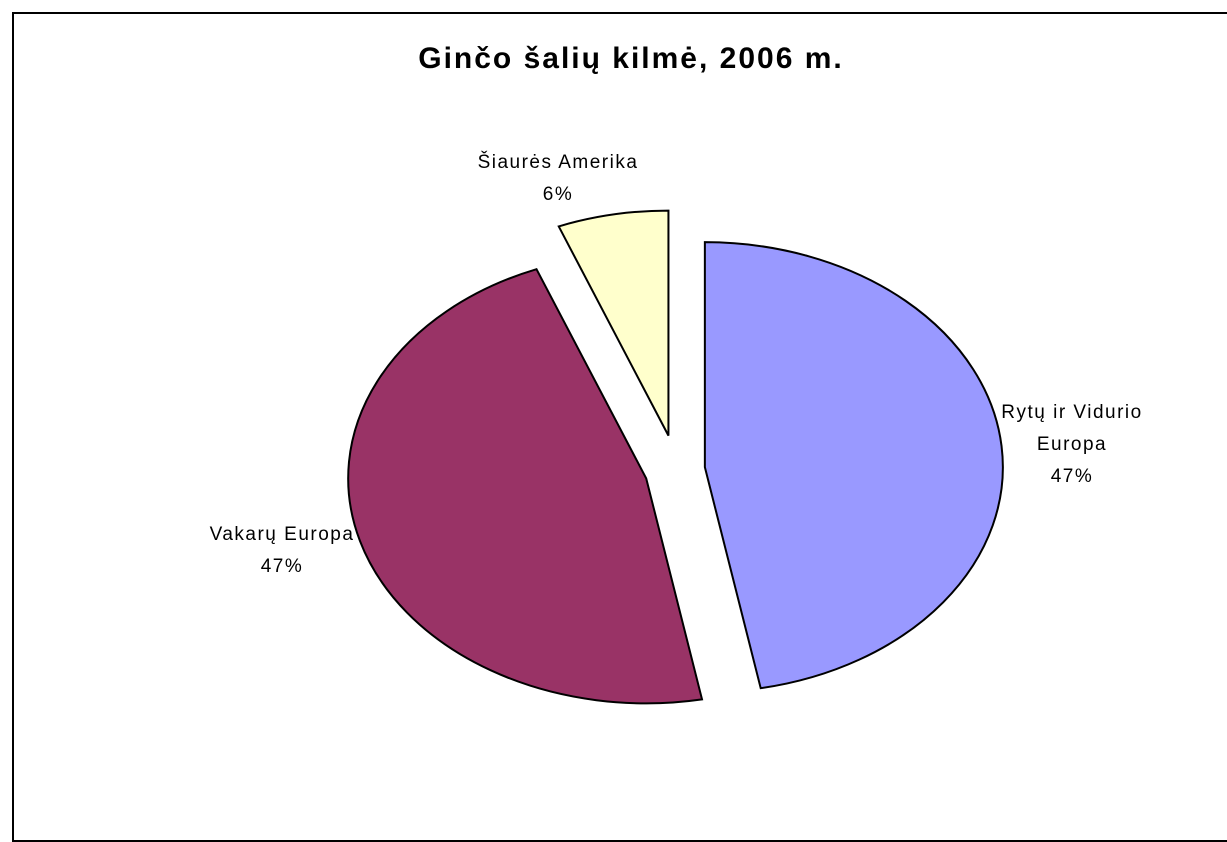  Describe the element at coordinates (1071, 412) in the screenshot. I see `slice-name-label-1: Rytų ir Vidurio` at that location.